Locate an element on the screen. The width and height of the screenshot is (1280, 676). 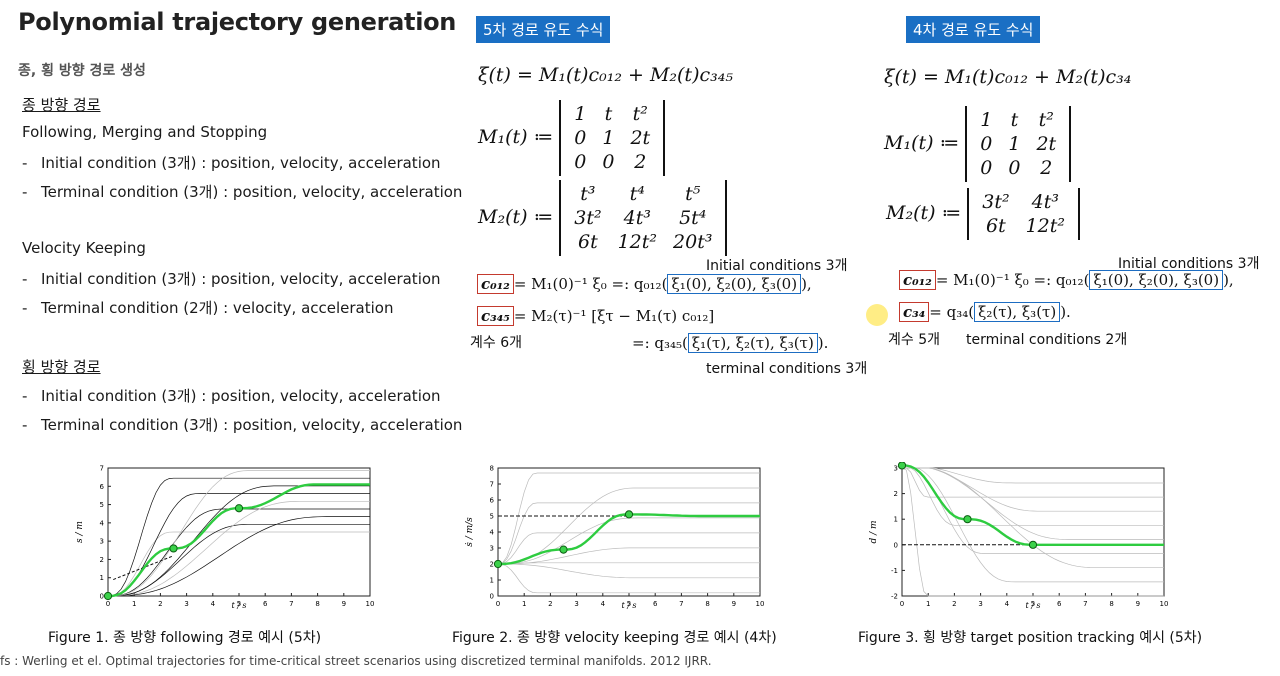
fifth-c012-term: c₀₁₂ is located at coordinates (495, 284).